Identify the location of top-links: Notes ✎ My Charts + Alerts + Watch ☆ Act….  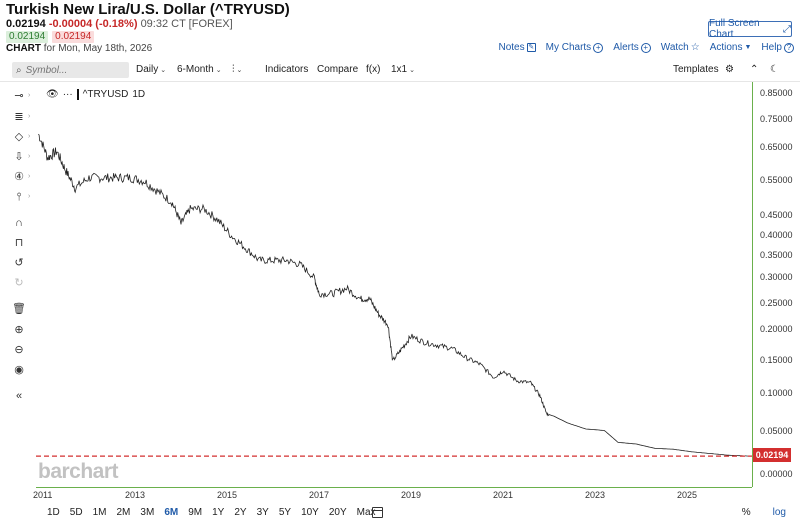
(646, 47).